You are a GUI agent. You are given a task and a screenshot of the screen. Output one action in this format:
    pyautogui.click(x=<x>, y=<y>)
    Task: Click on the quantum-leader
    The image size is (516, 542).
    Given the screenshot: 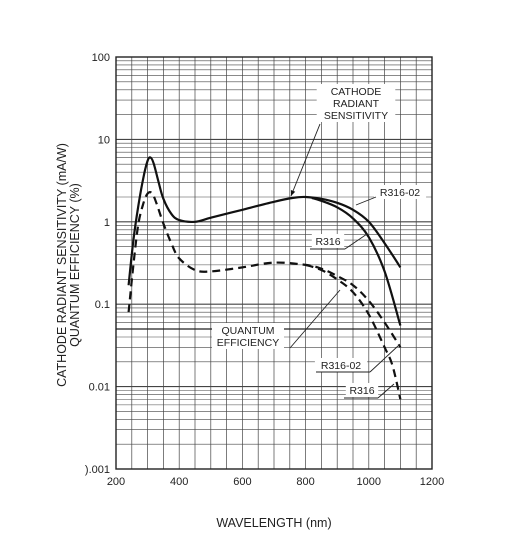 What is the action you would take?
    pyautogui.click(x=315, y=319)
    